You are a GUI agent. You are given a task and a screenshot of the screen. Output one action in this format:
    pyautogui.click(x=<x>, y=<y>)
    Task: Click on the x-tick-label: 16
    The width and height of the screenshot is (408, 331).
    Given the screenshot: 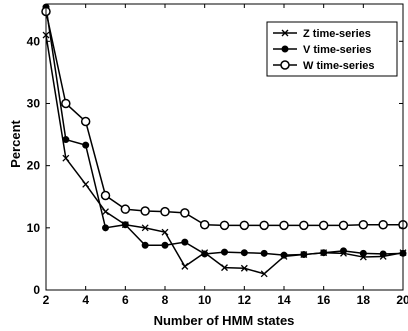 What is the action you would take?
    pyautogui.click(x=324, y=300)
    